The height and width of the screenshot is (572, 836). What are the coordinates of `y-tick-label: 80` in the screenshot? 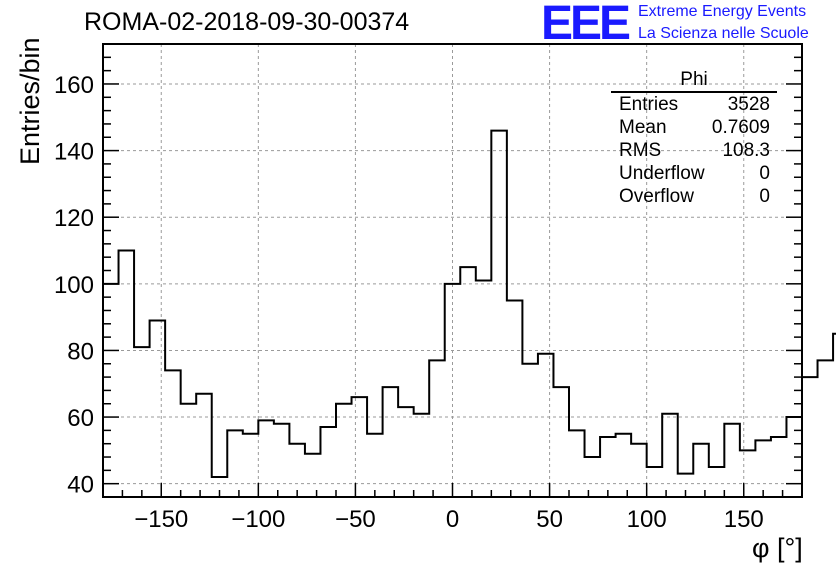 It's located at (80, 351).